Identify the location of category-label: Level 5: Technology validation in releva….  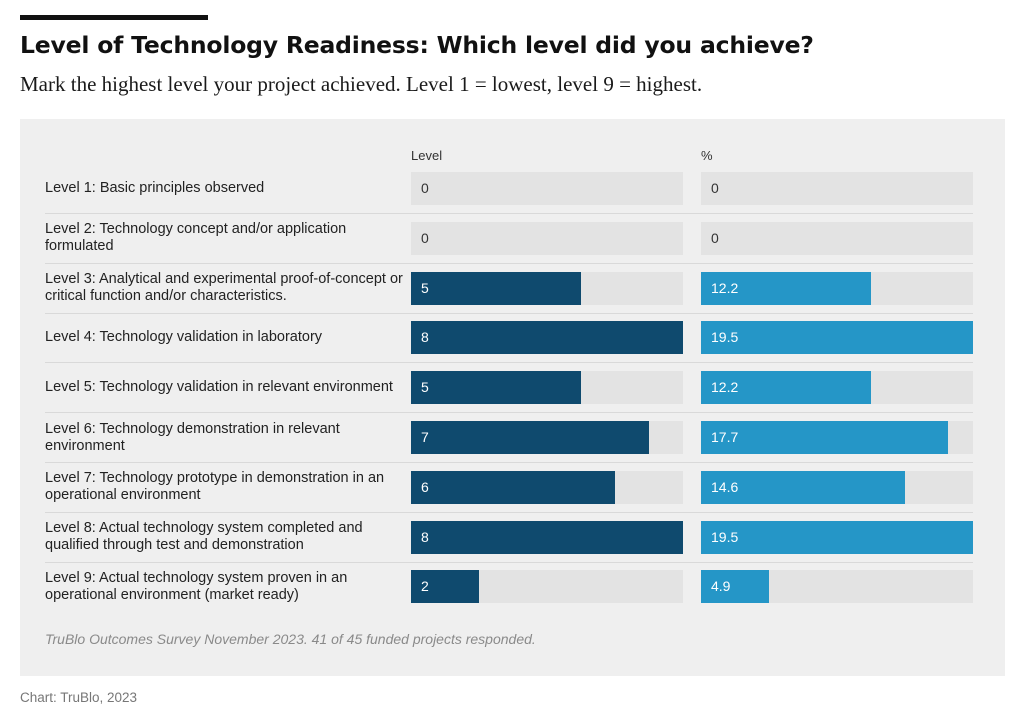
(219, 387).